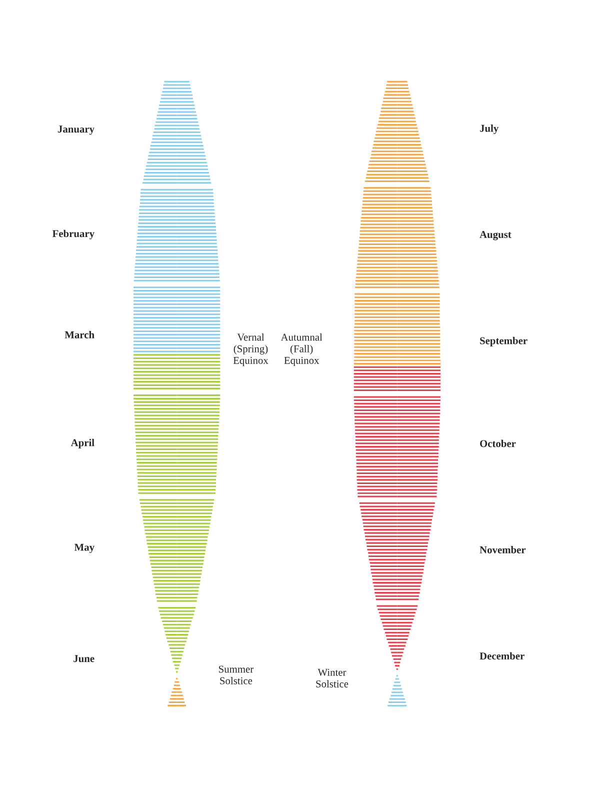 The height and width of the screenshot is (792, 612). I want to click on y-tick-label: April, so click(82, 443).